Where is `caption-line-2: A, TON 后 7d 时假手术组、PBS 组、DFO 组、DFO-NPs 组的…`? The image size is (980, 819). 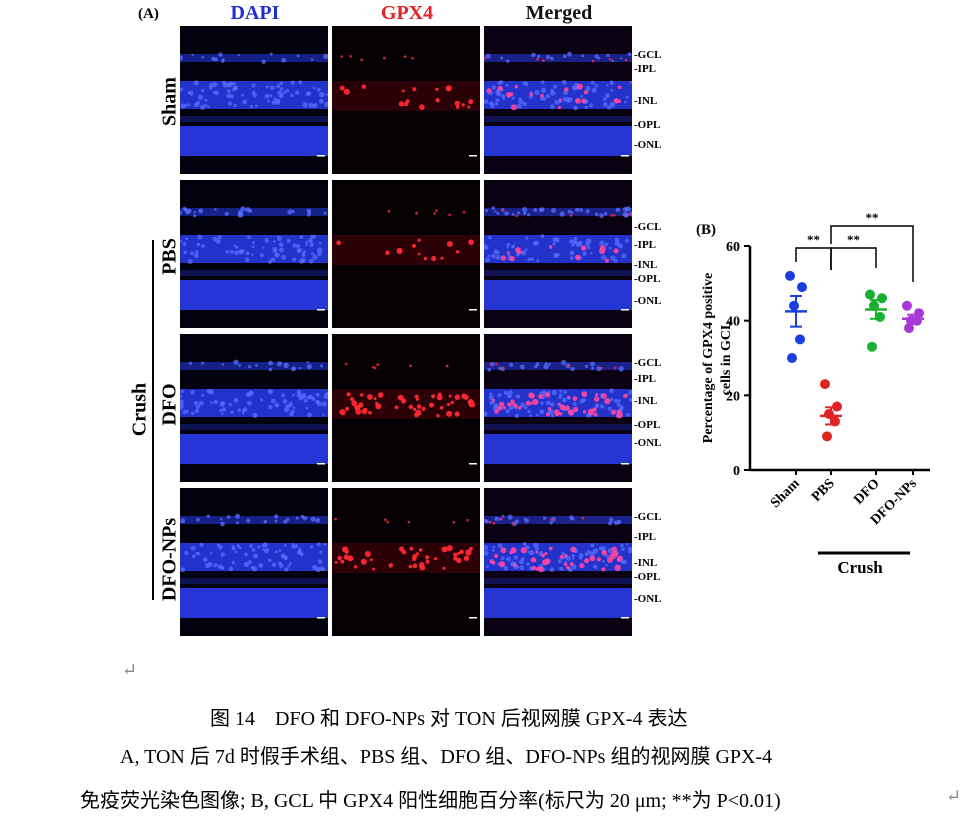 caption-line-2: A, TON 后 7d 时假手术组、PBS 组、DFO 组、DFO-NPs 组的… is located at coordinates (446, 757).